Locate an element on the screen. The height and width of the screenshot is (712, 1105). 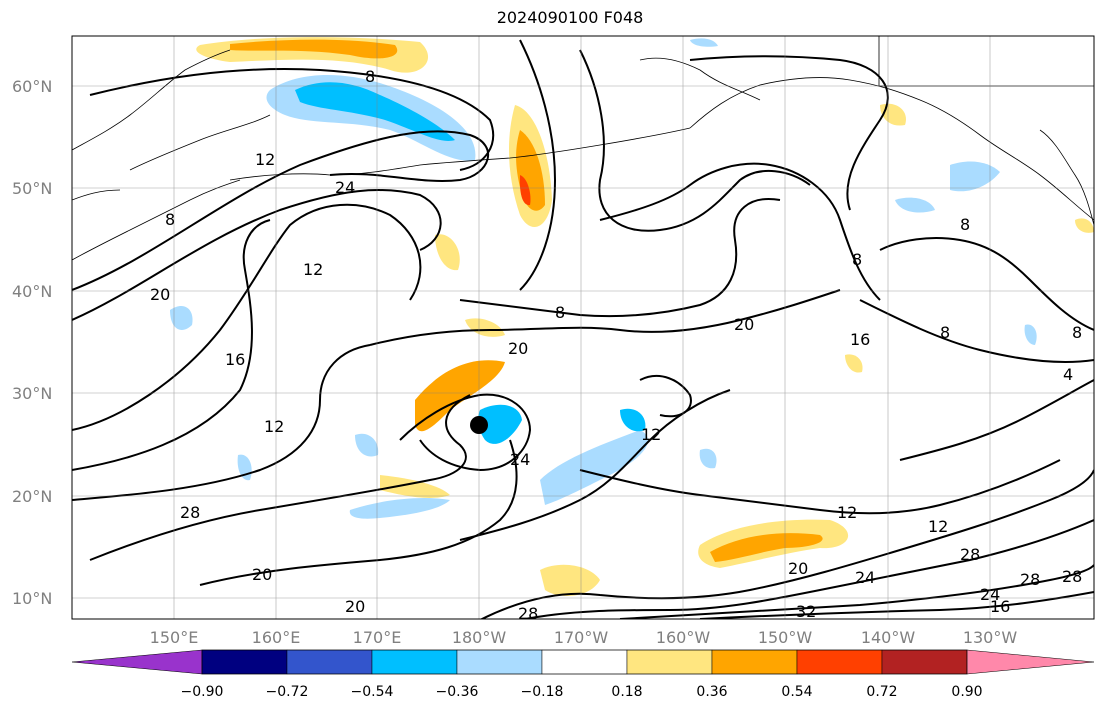
alaska-coast is located at coordinates (891, 149).